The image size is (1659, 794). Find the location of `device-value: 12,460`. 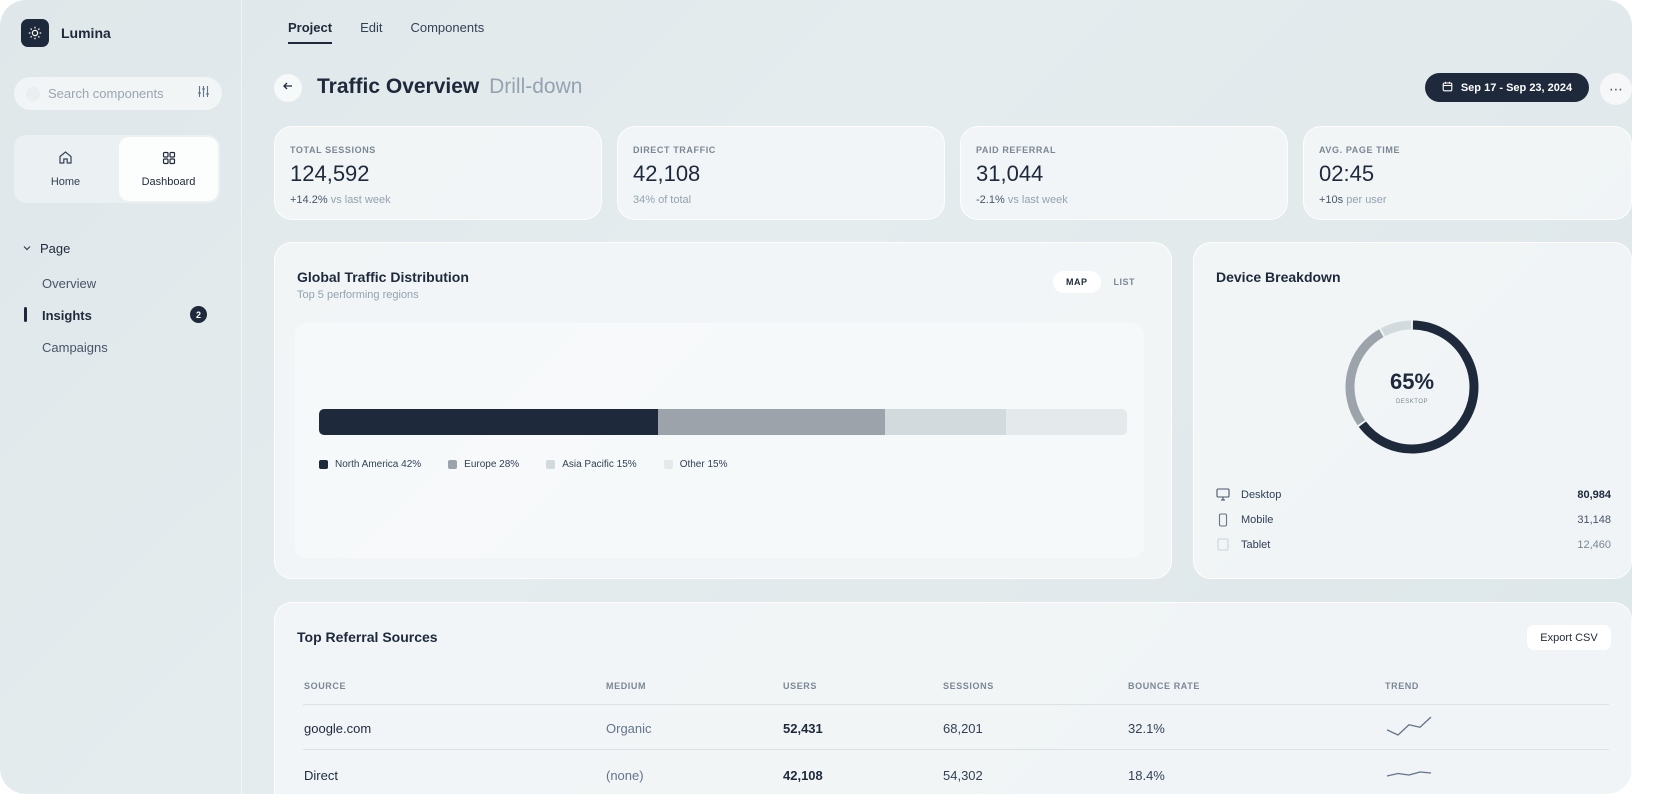

device-value: 12,460 is located at coordinates (1594, 544).